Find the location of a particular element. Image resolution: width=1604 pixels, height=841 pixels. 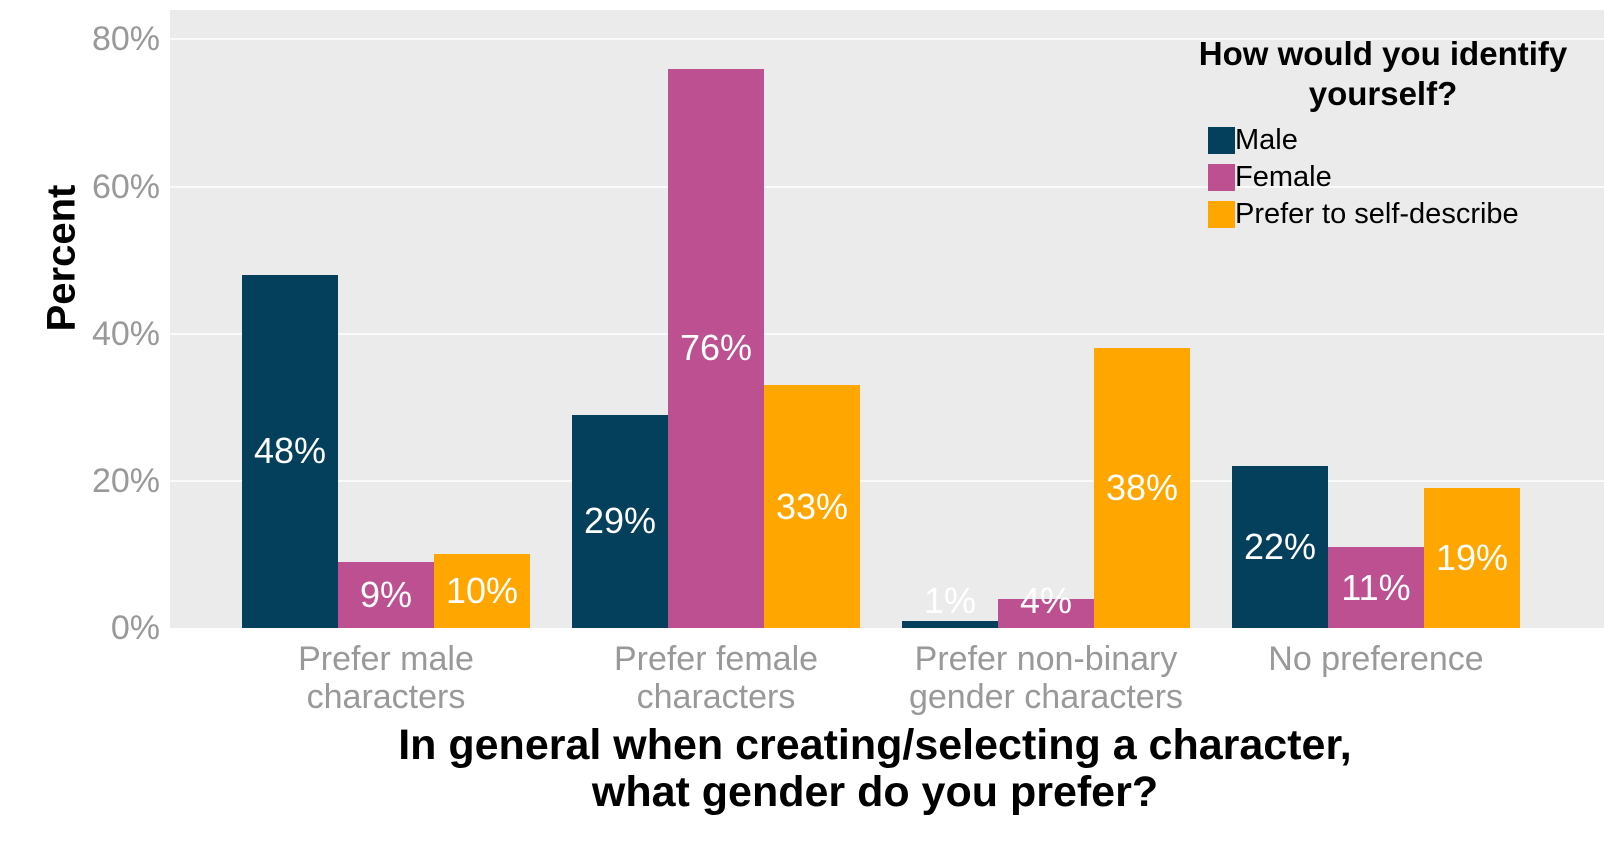

bar-value-label: 33% is located at coordinates (812, 506).